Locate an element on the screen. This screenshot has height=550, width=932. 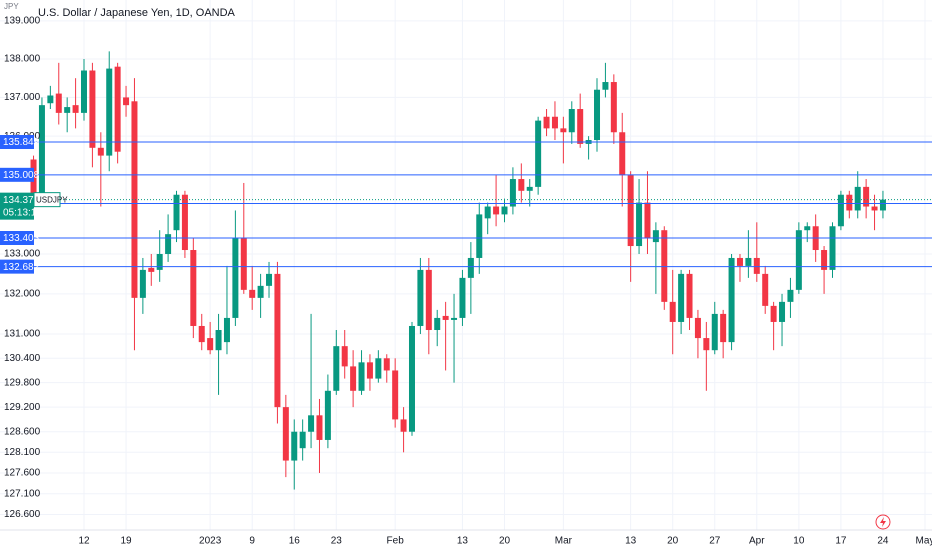
currency-label: JPY is located at coordinates (11, 6).